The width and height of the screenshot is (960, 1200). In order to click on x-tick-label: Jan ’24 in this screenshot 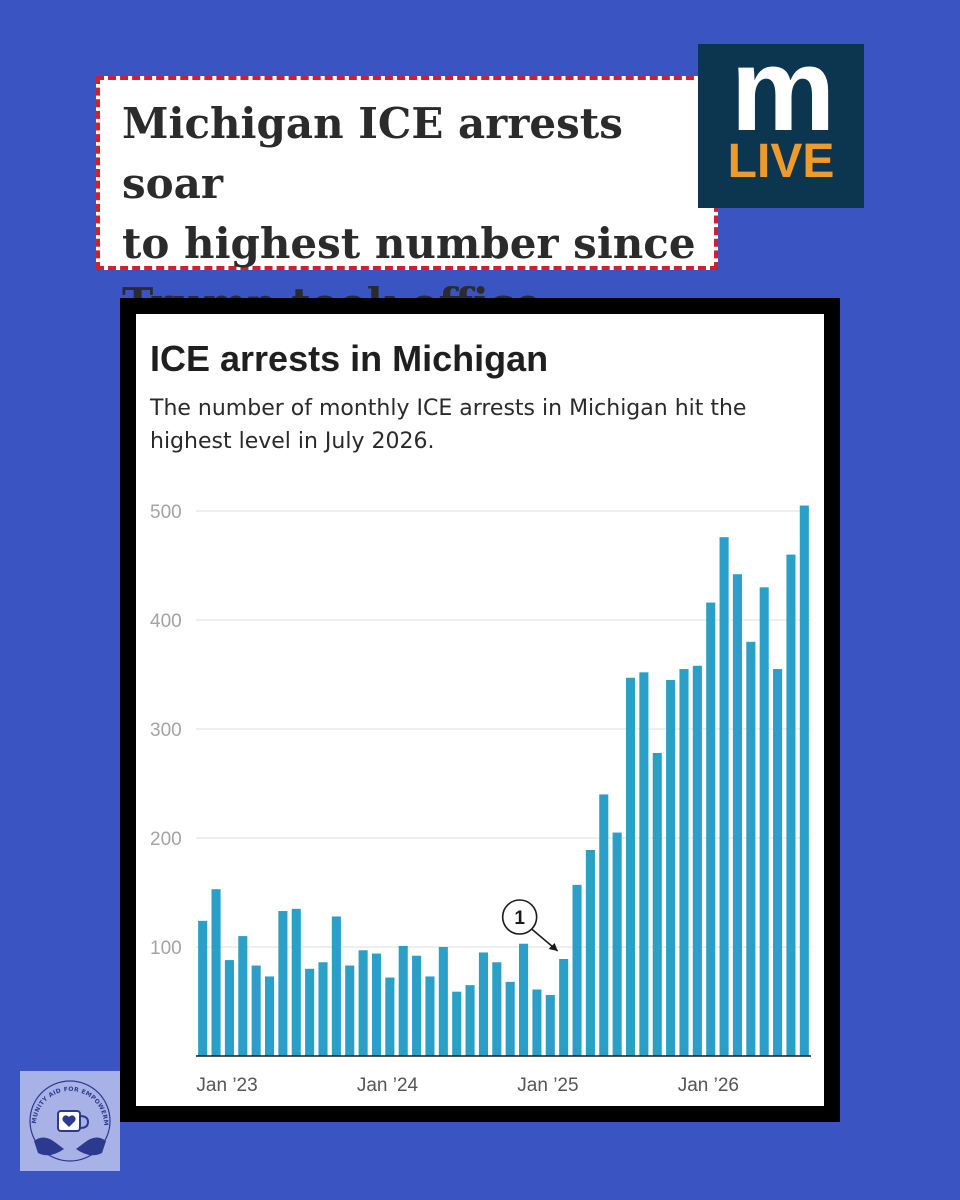, I will do `click(388, 1085)`.